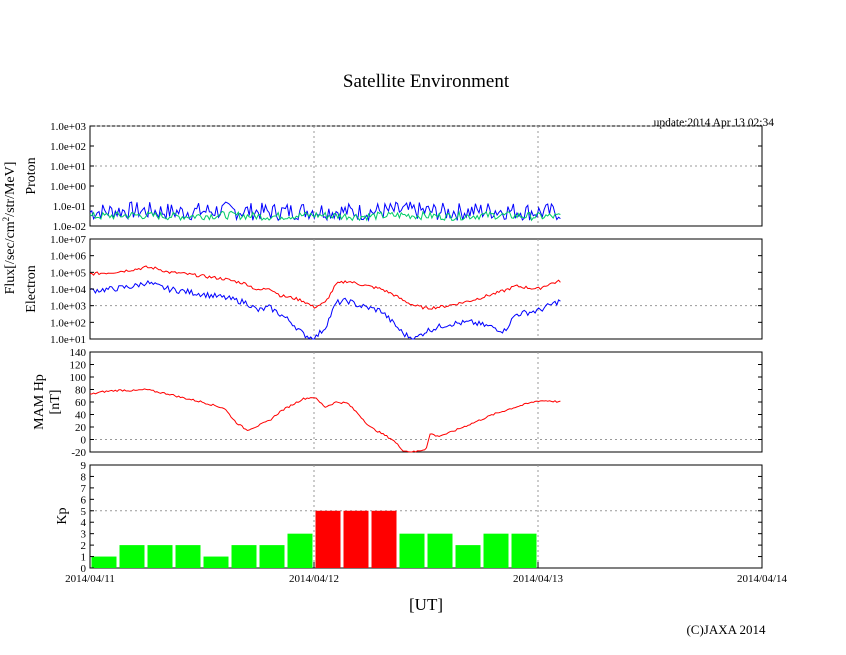 The height and width of the screenshot is (655, 846). I want to click on y-tick-label: 5, so click(84, 512).